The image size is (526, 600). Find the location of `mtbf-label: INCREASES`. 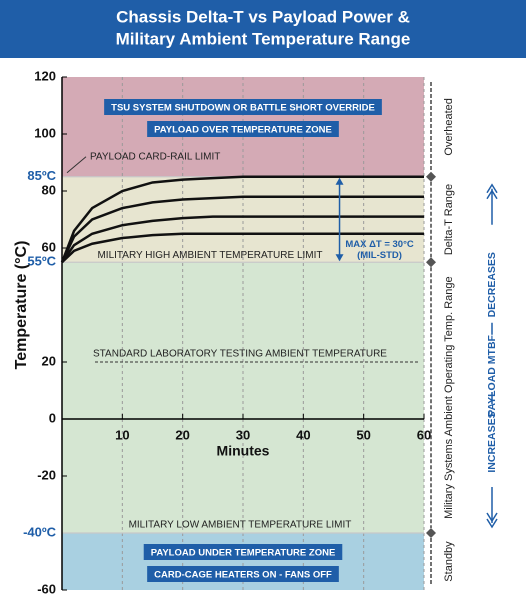

mtbf-label: INCREASES is located at coordinates (492, 441).